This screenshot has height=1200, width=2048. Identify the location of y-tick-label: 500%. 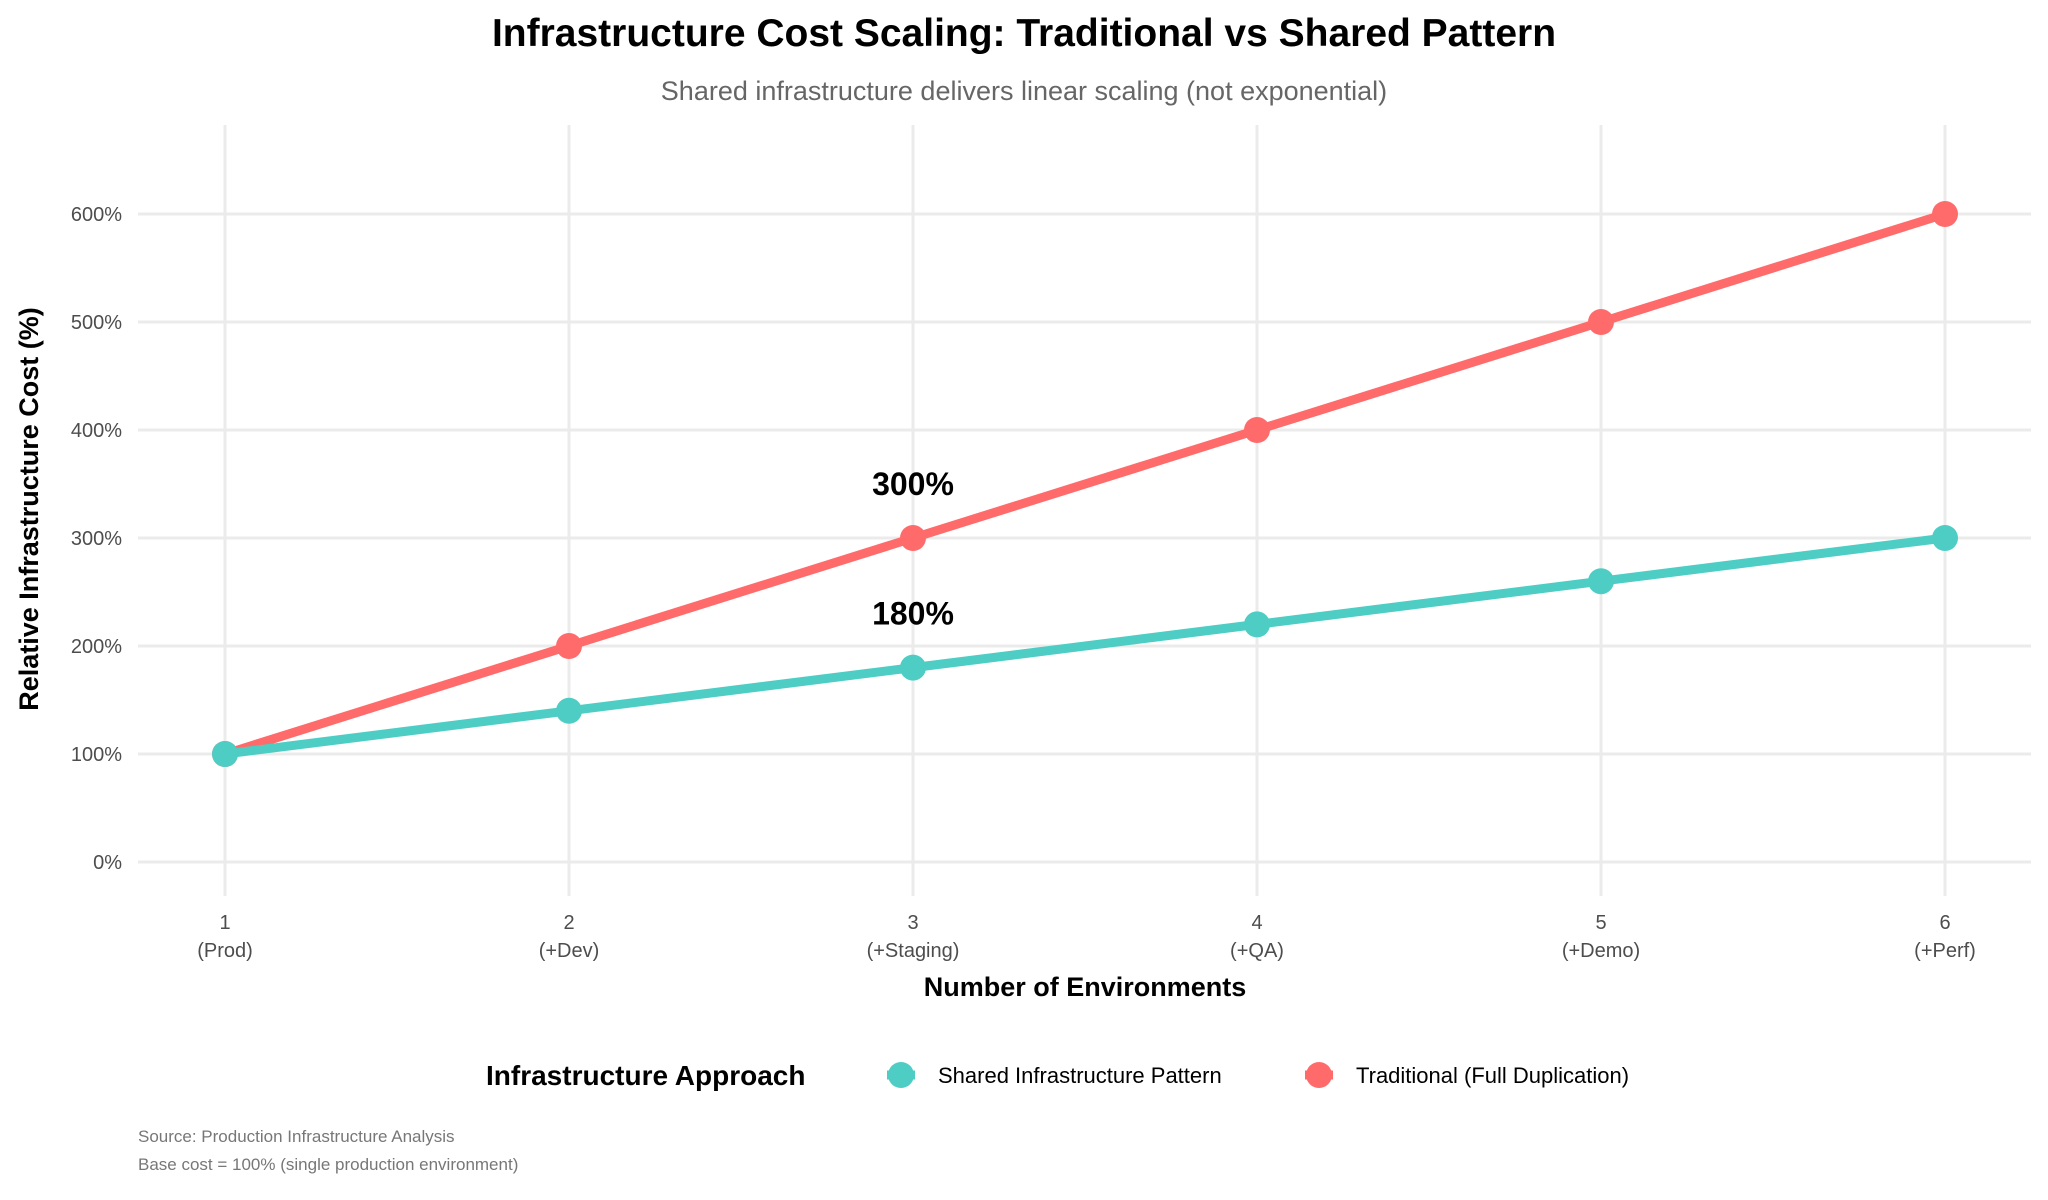
(96, 323).